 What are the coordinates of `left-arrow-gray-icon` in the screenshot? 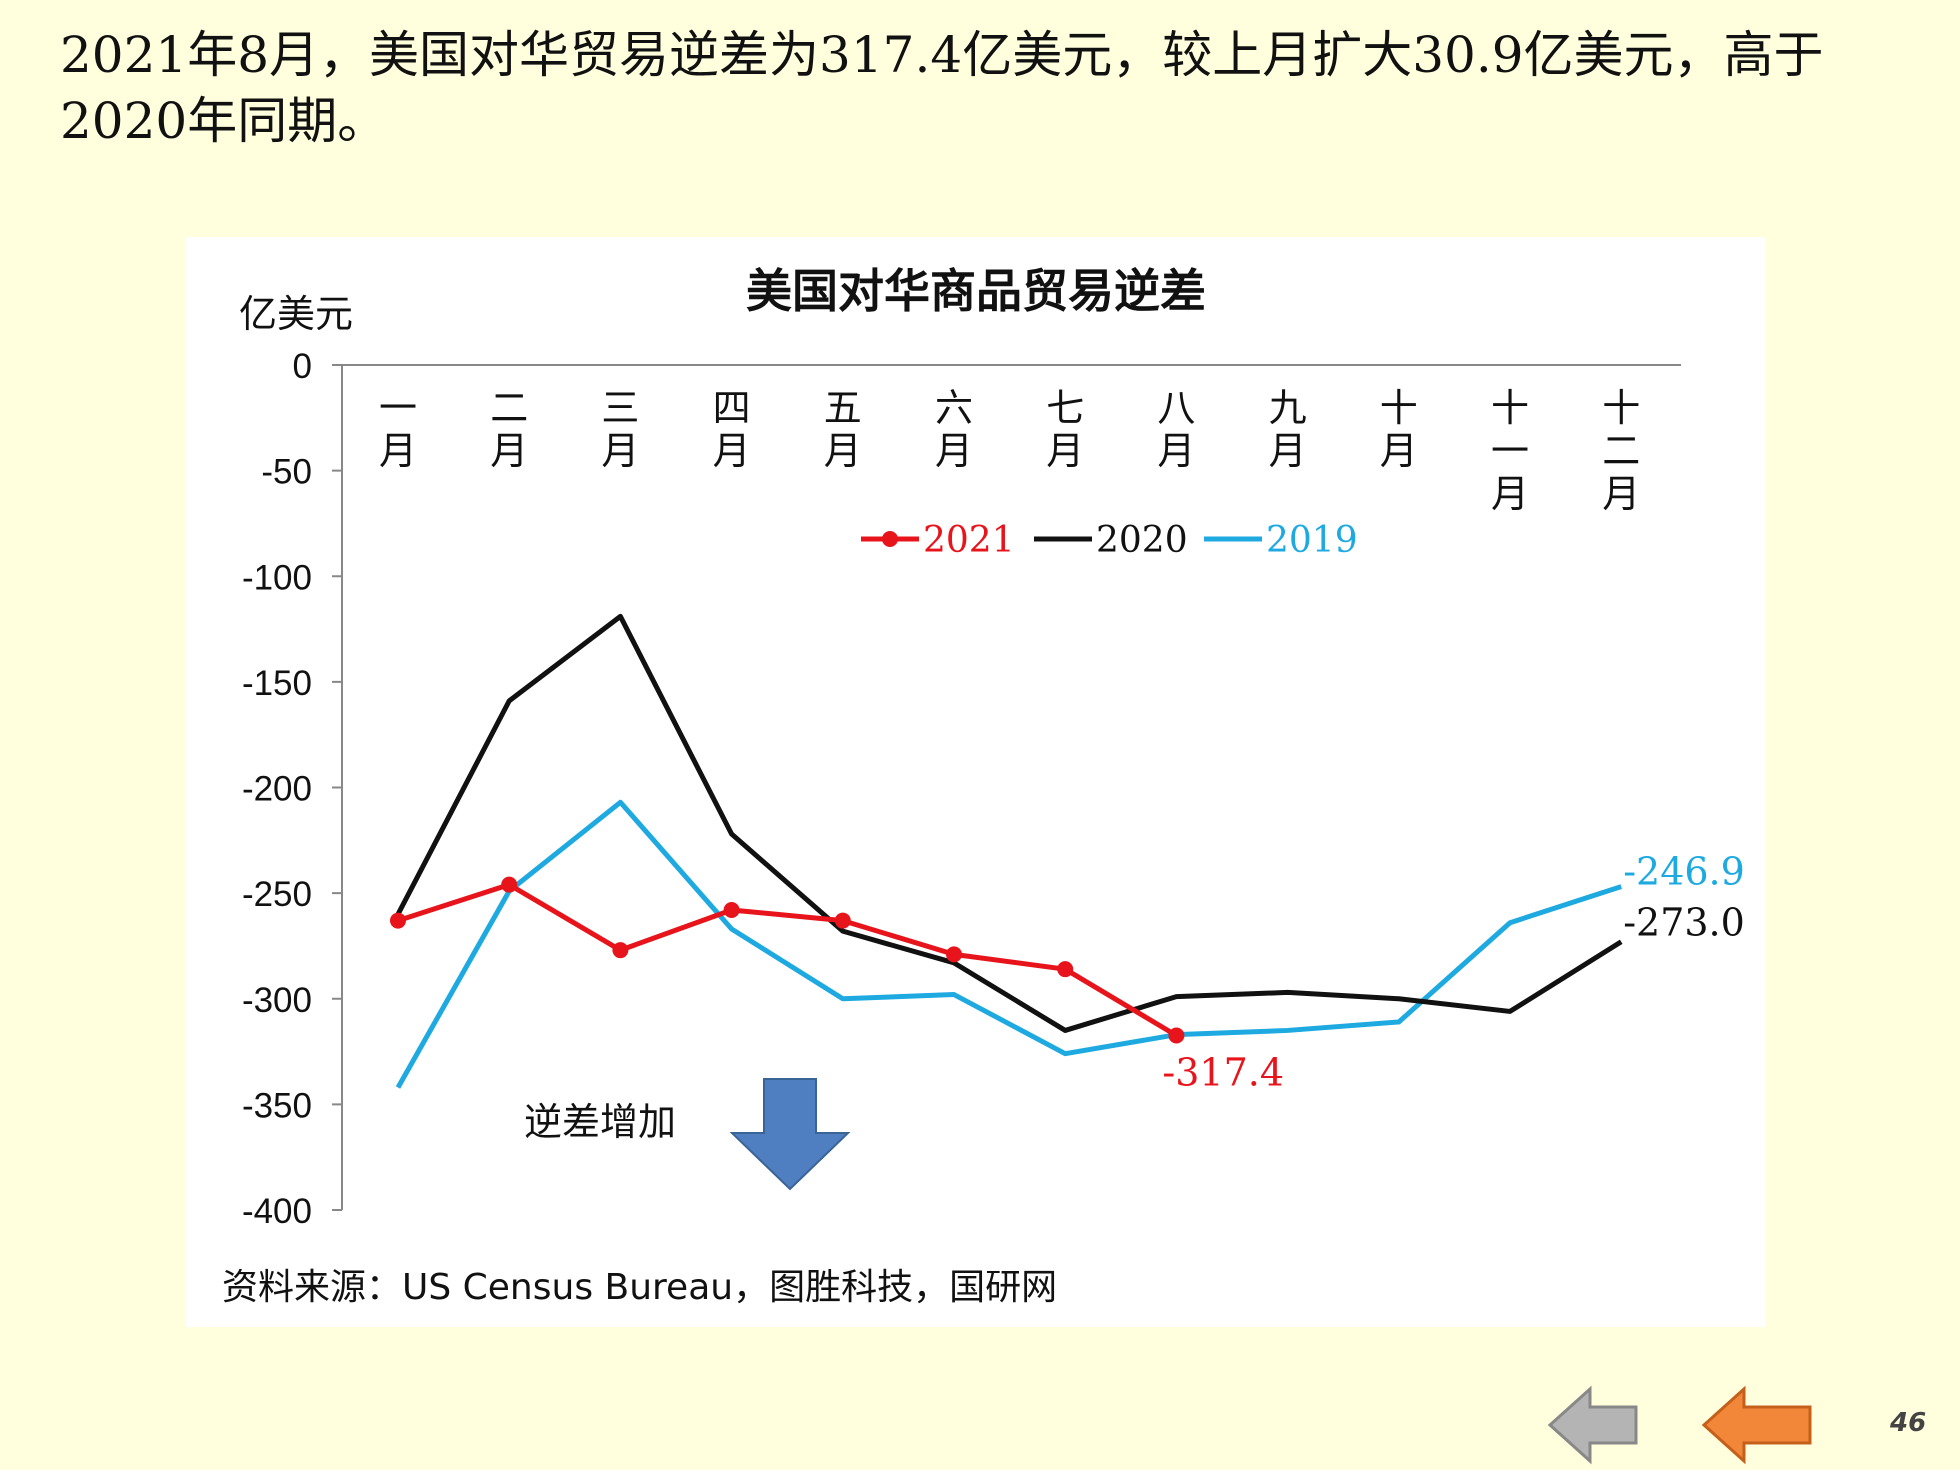 It's located at (1593, 1425).